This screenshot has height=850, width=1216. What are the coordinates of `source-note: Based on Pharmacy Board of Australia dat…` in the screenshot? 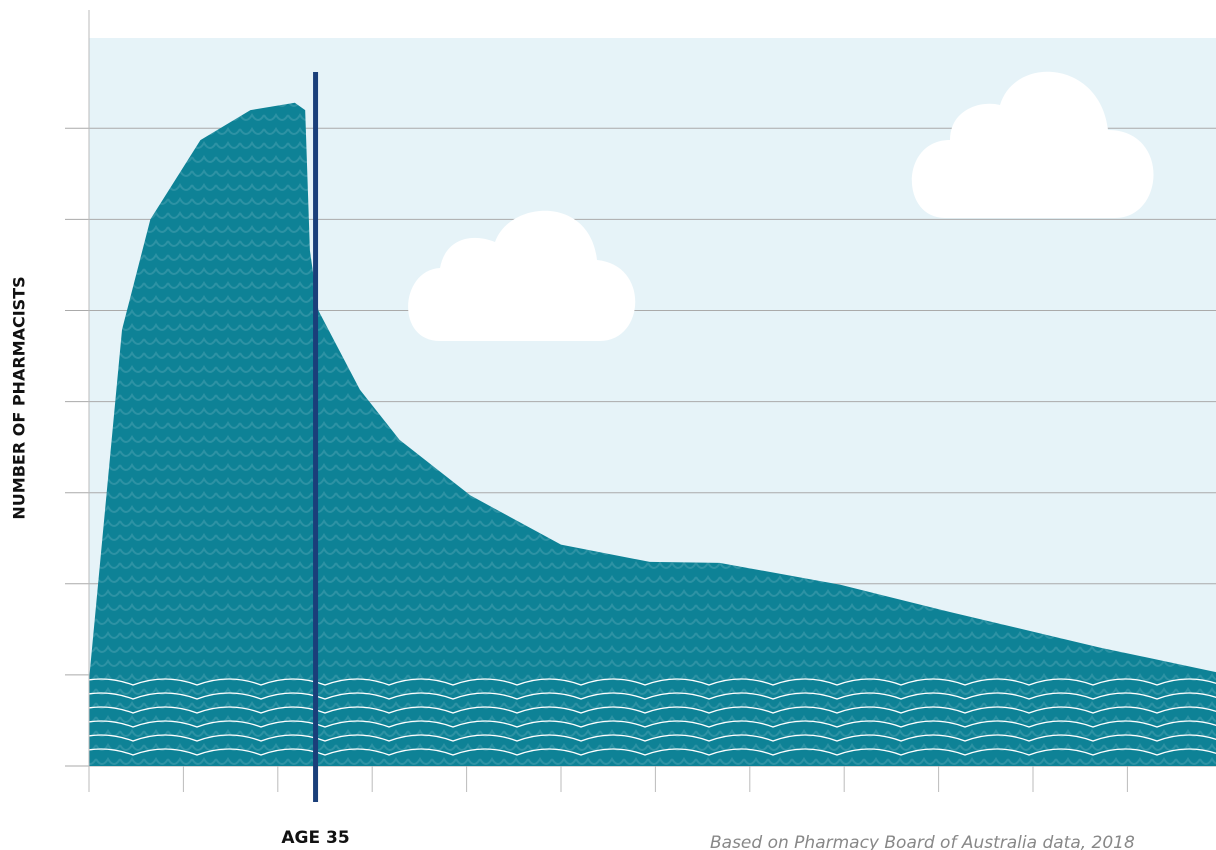 It's located at (922, 841).